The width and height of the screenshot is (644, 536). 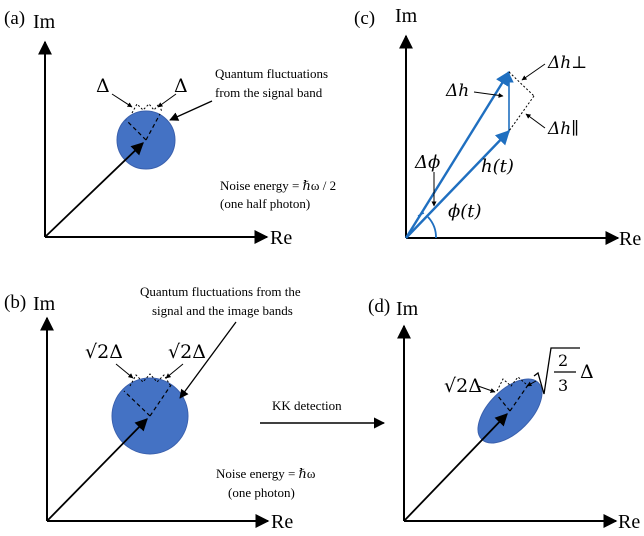 What do you see at coordinates (379, 306) in the screenshot?
I see `panel-d-tag: (d)` at bounding box center [379, 306].